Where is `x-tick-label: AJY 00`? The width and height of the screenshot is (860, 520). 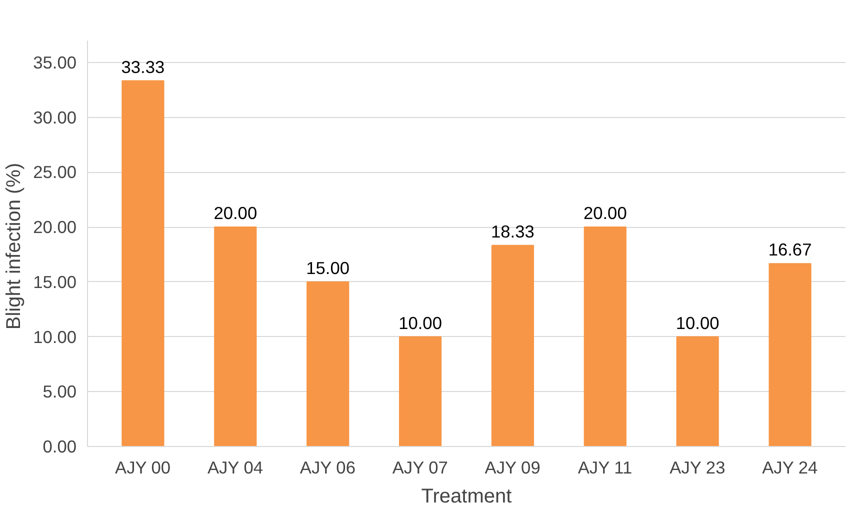 x-tick-label: AJY 00 is located at coordinates (143, 468).